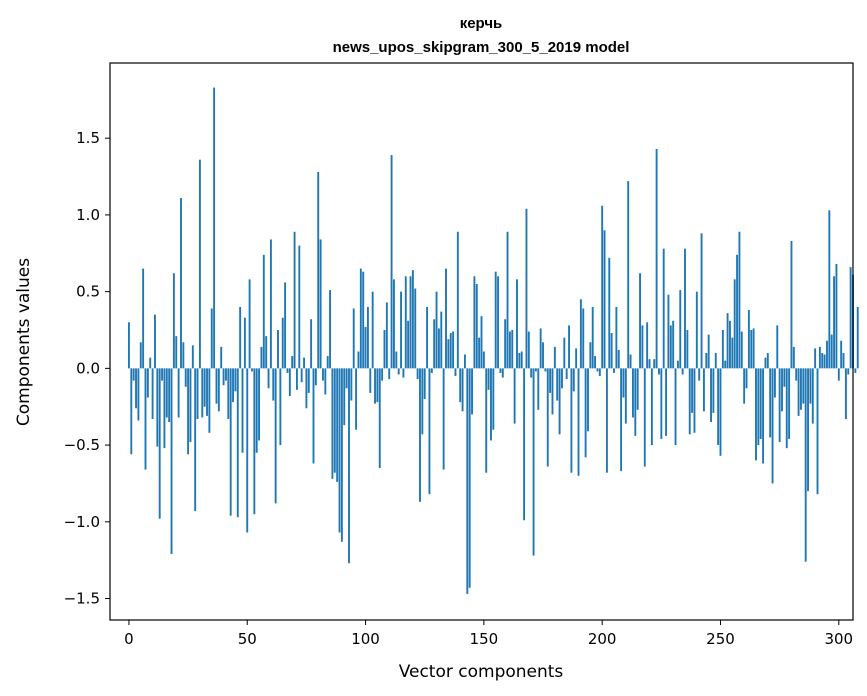 The image size is (867, 696). Describe the element at coordinates (87, 368) in the screenshot. I see `y-axis-ticks: −1.5 −1.0 −0.5 0.0 0.5 1.0 1.5` at that location.